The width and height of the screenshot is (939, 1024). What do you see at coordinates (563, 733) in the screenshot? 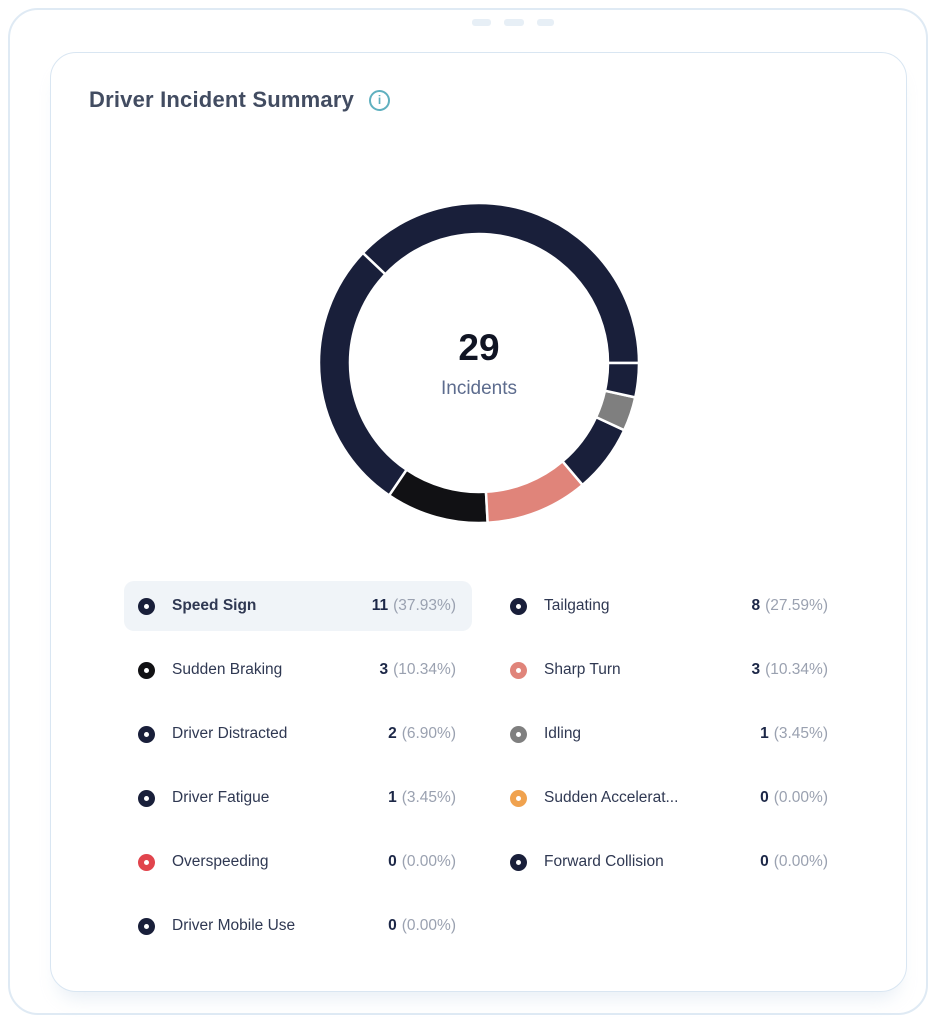
I see `legend-item-label: Idling` at bounding box center [563, 733].